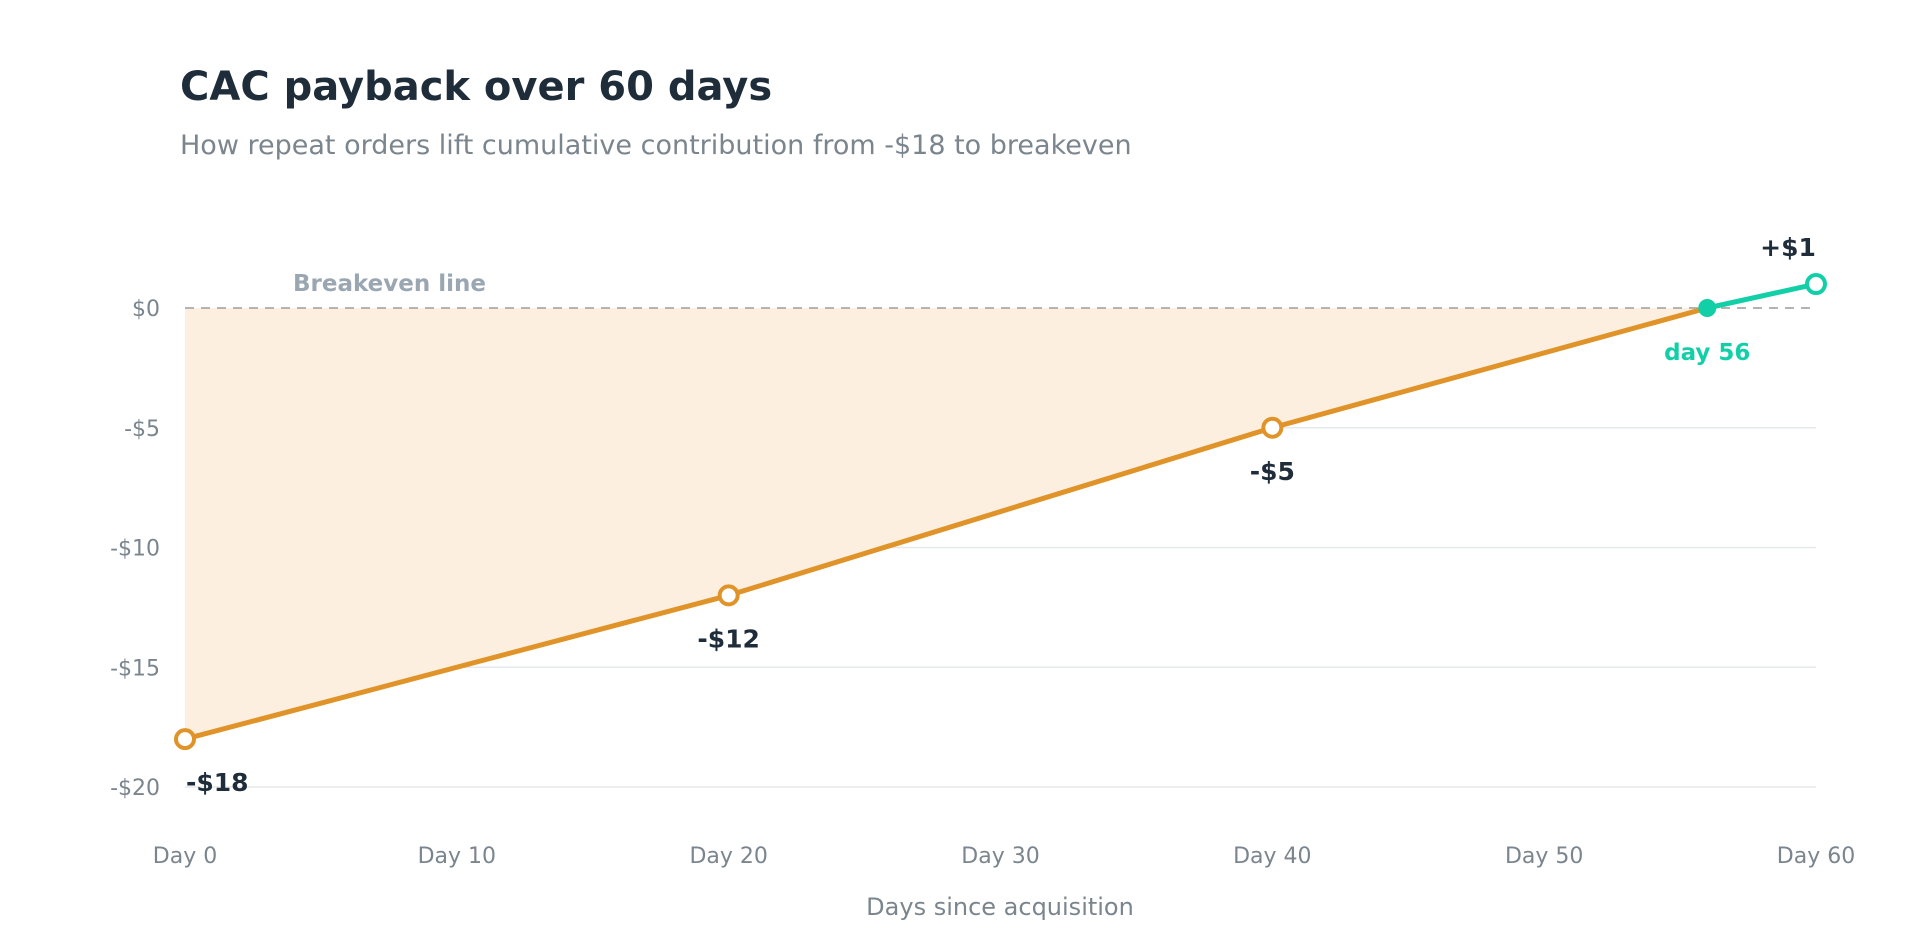  Describe the element at coordinates (1788, 247) in the screenshot. I see `data-label: +$1` at that location.